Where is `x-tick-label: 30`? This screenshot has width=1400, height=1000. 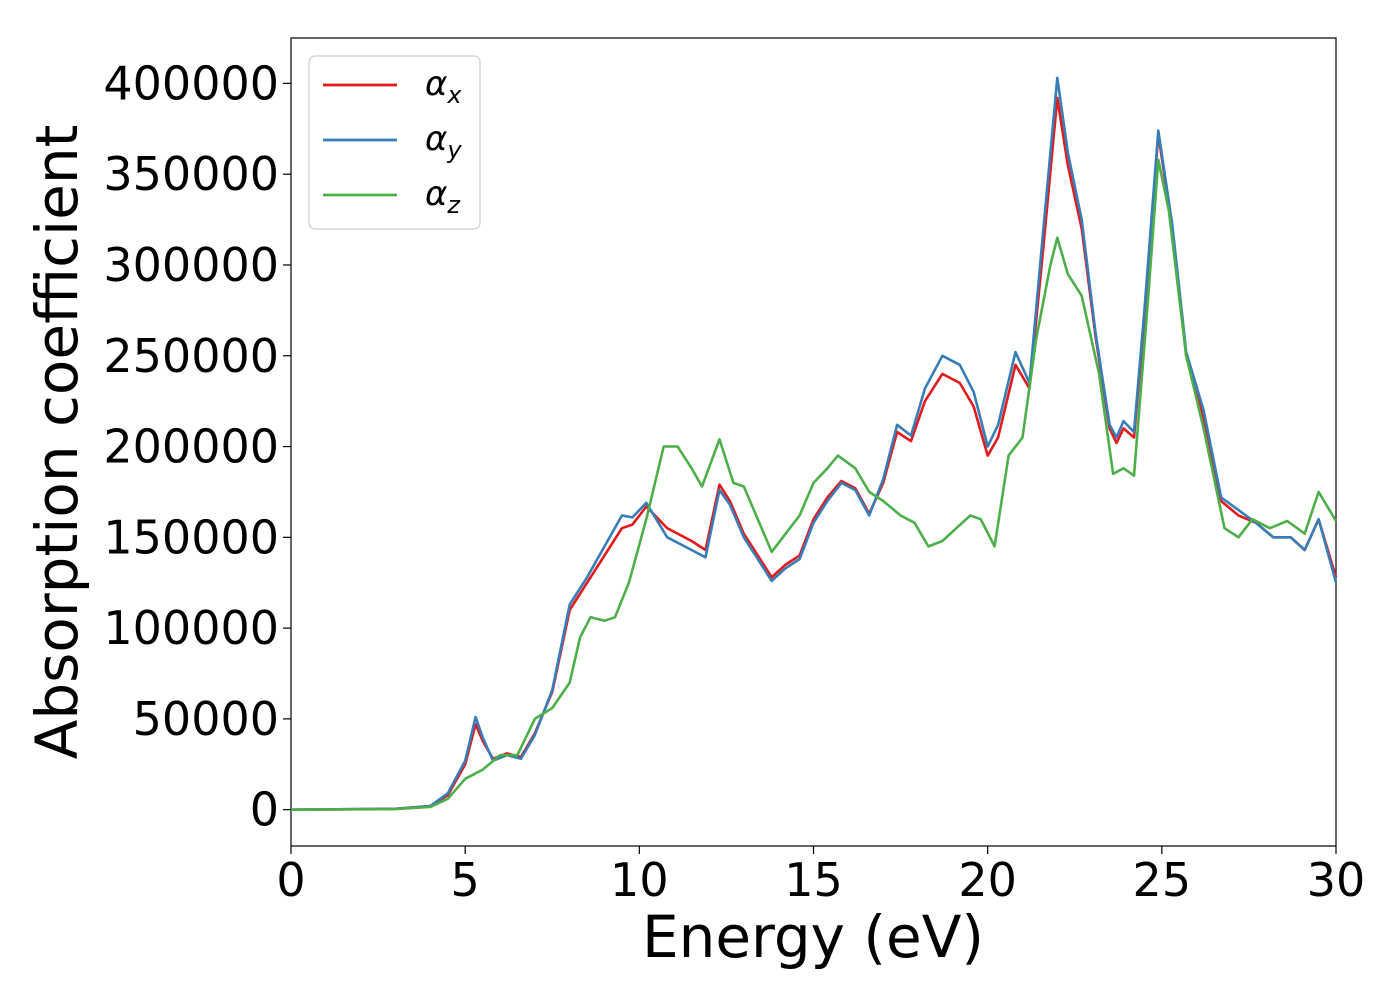 x-tick-label: 30 is located at coordinates (1336, 880).